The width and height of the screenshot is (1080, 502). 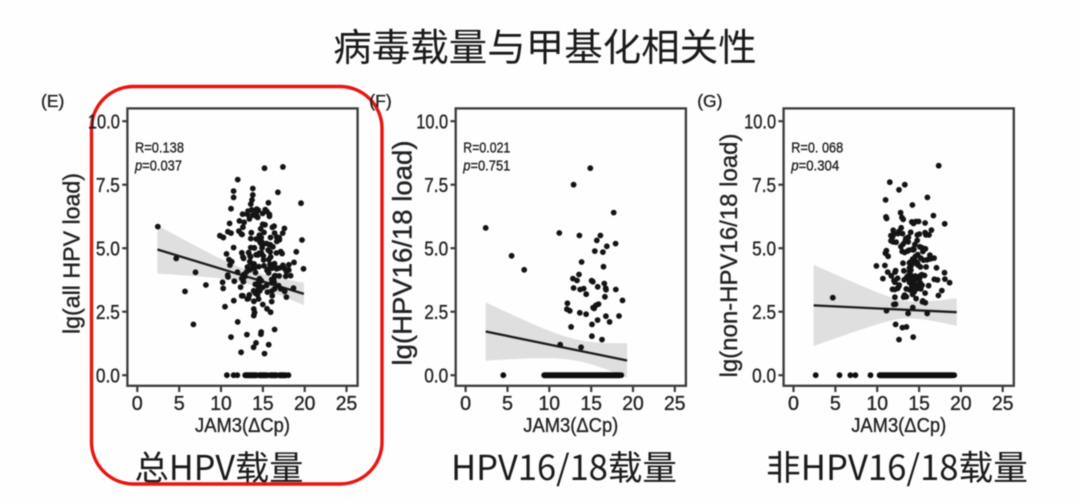 I want to click on svg-text: (G), so click(x=709, y=101).